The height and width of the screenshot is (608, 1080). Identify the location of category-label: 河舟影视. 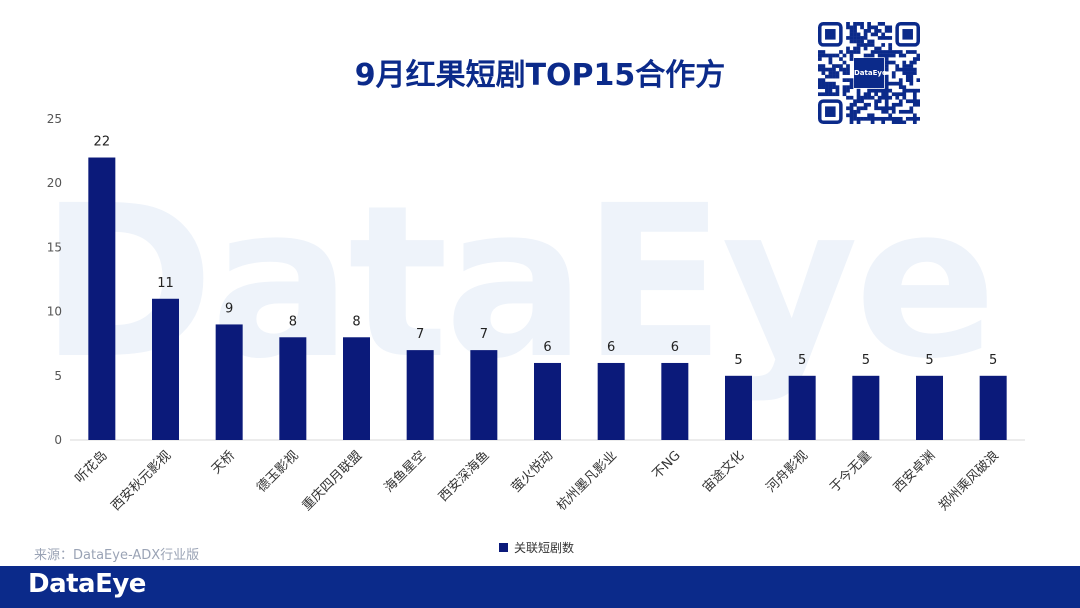
(787, 471).